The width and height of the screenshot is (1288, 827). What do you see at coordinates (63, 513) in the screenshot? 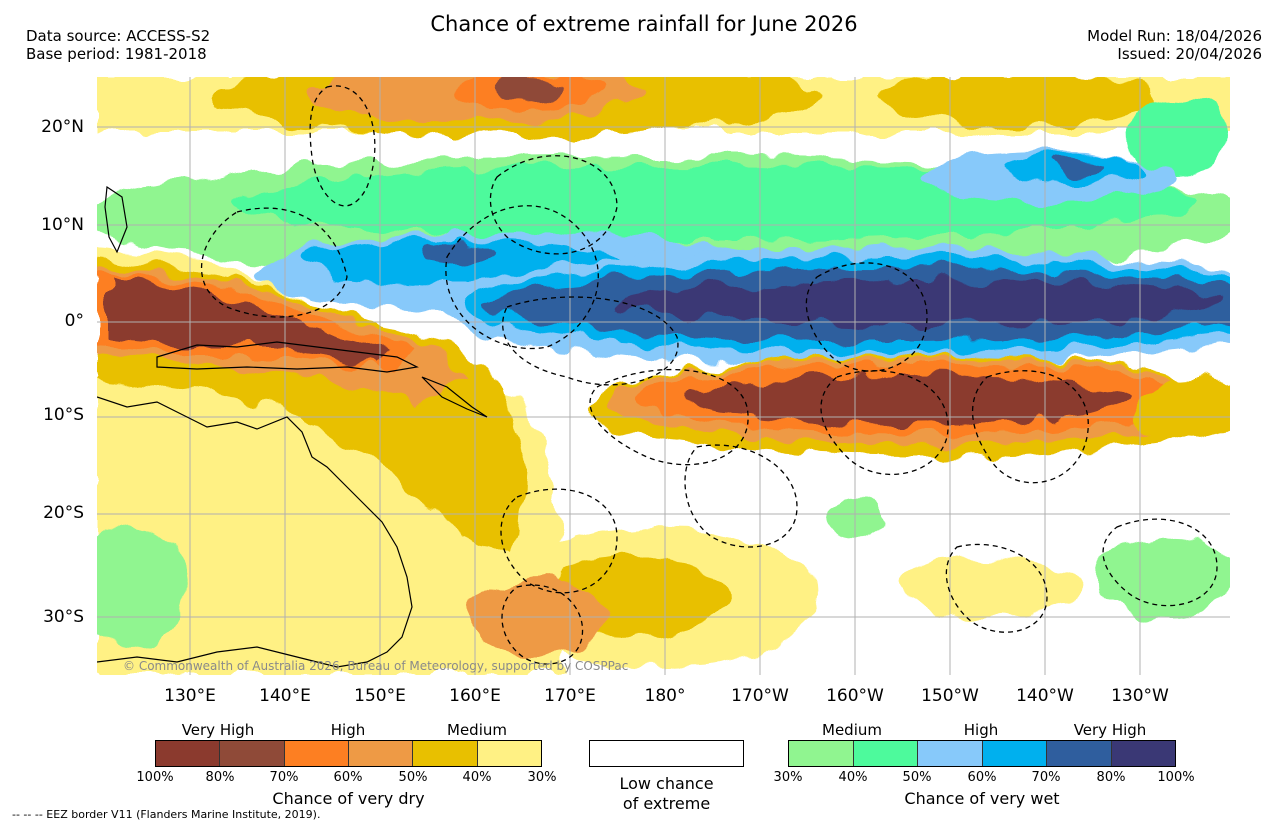
I see `lat-label-20s: 20°S` at bounding box center [63, 513].